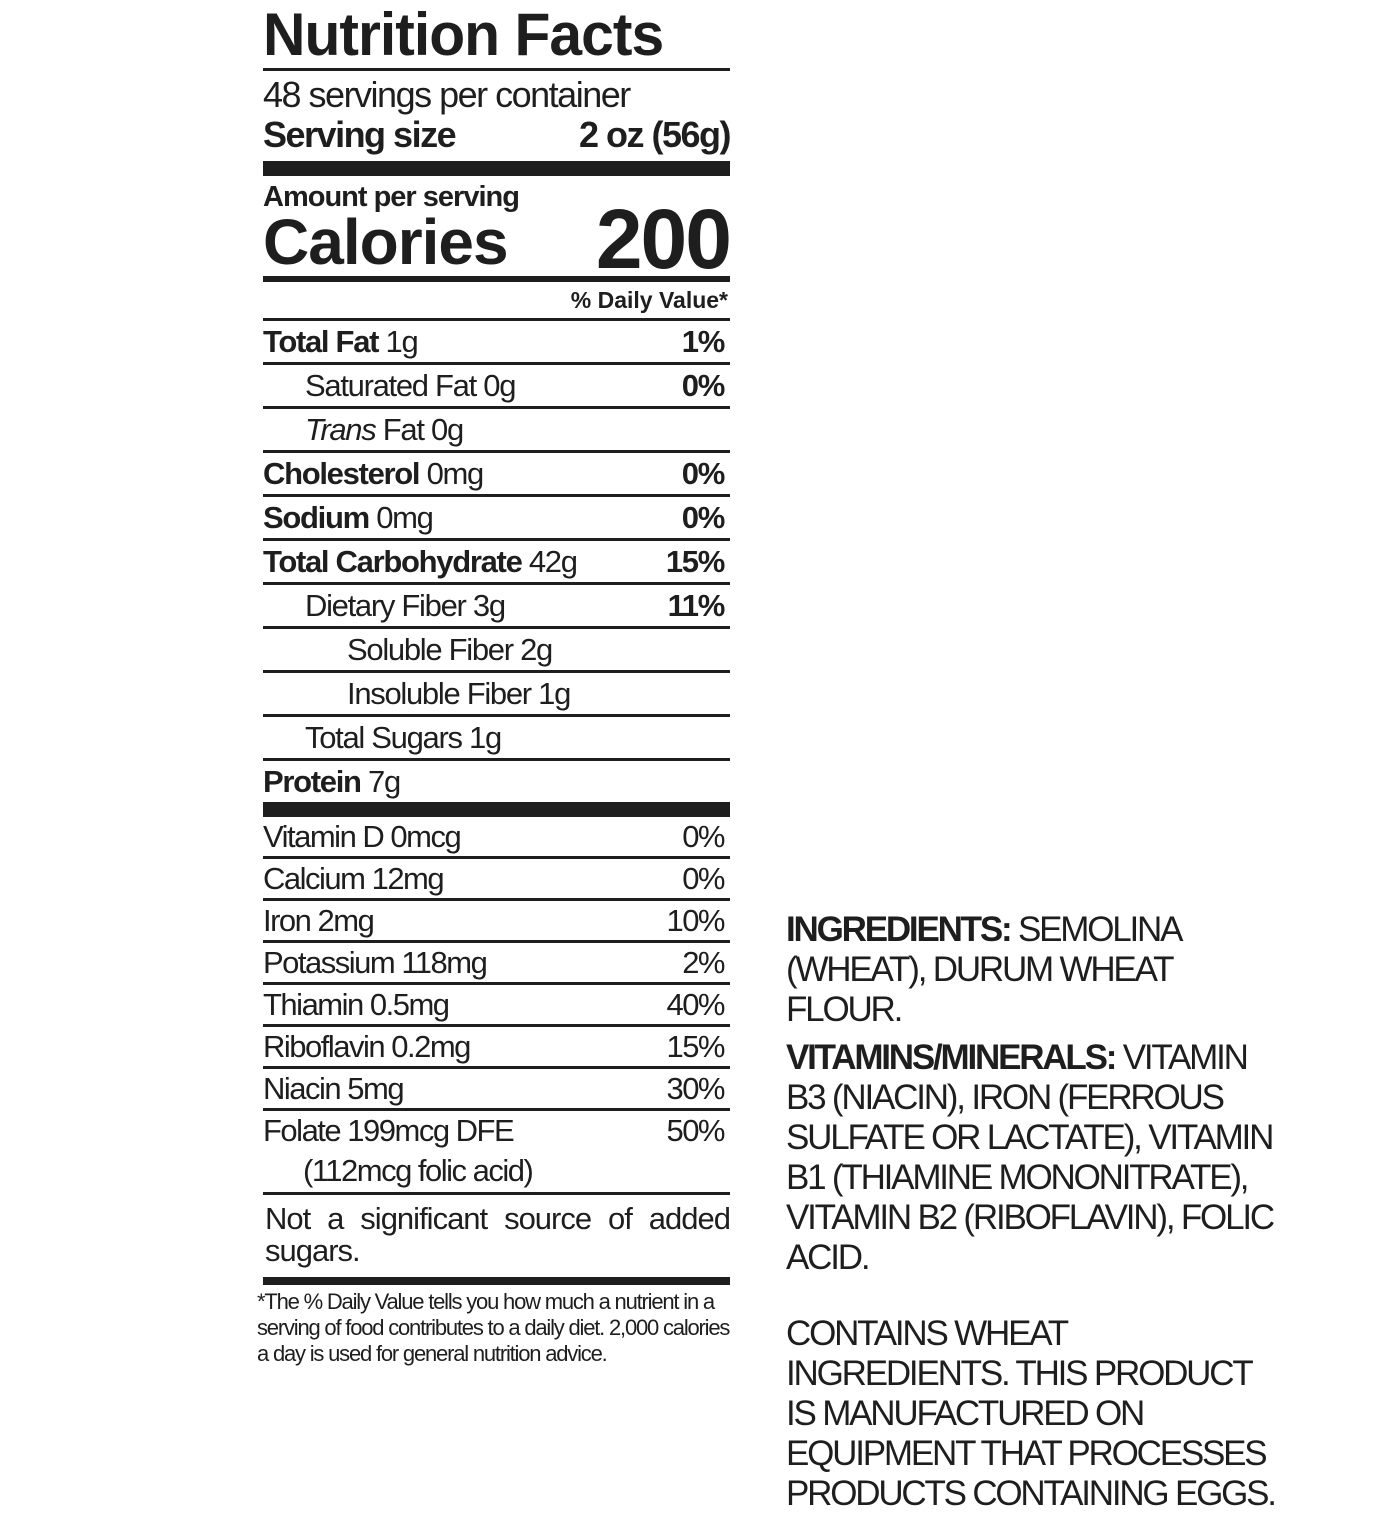  What do you see at coordinates (389, 1130) in the screenshot?
I see `vitamin-name-amount: Folate 199mcg DFE` at bounding box center [389, 1130].